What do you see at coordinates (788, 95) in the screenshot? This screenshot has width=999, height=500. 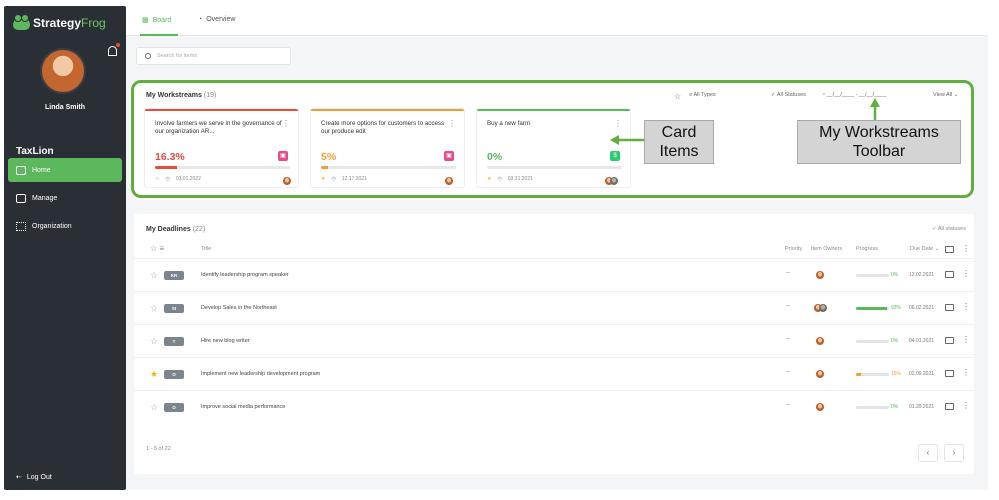 I see `statuses-filter: ✓ All Statuses` at bounding box center [788, 95].